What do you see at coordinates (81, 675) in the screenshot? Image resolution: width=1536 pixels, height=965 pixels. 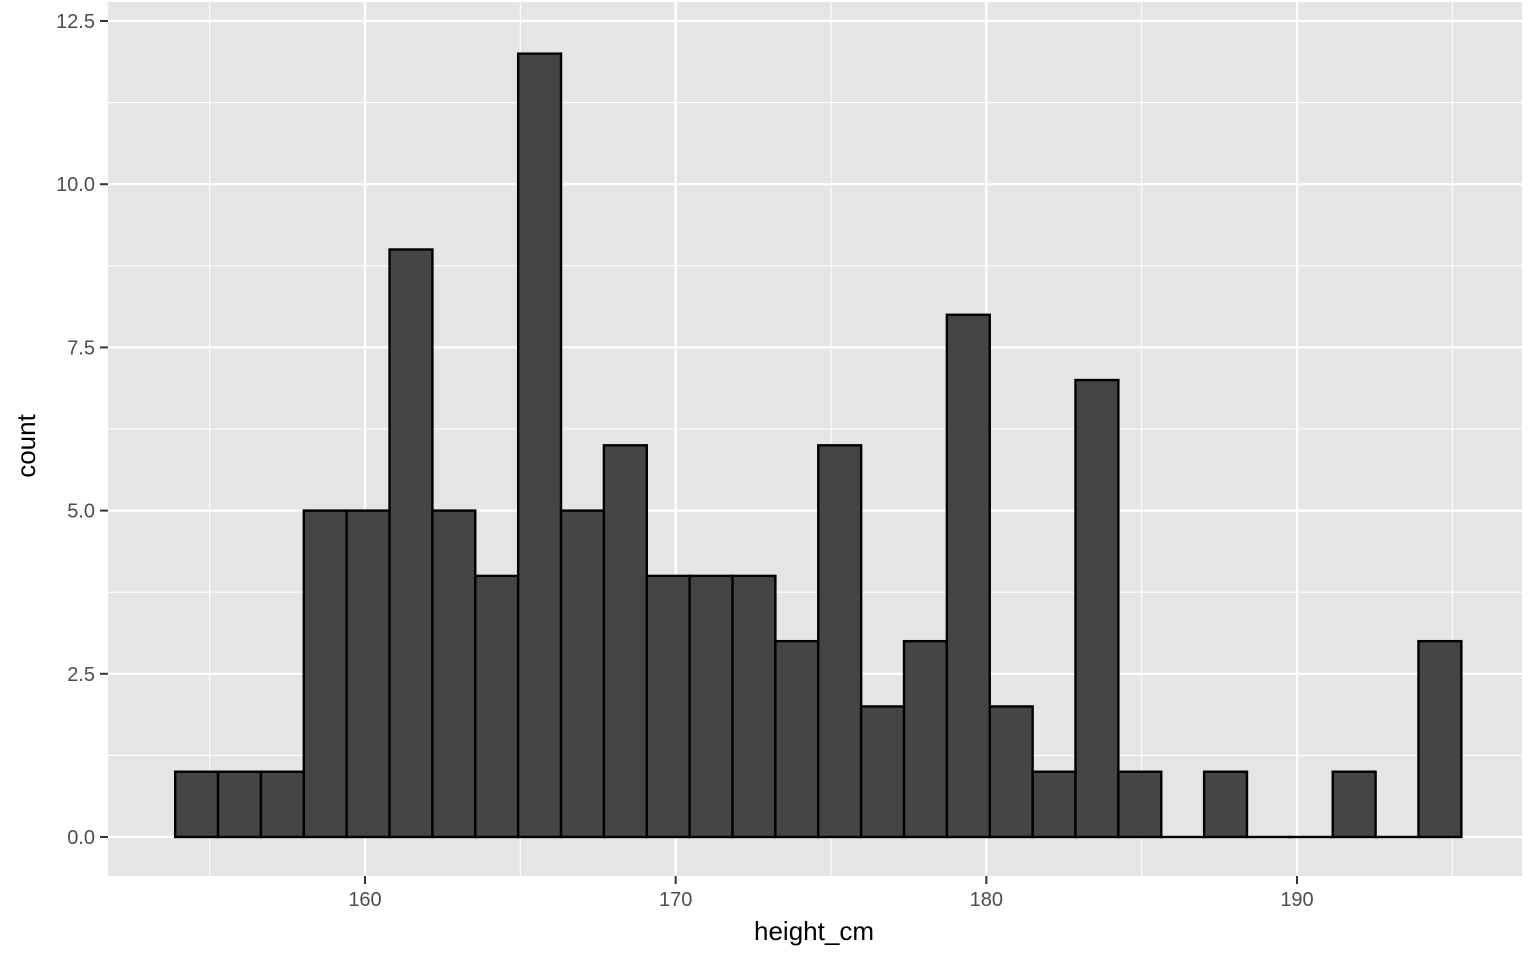 I see `y-tick-label: 2.5` at bounding box center [81, 675].